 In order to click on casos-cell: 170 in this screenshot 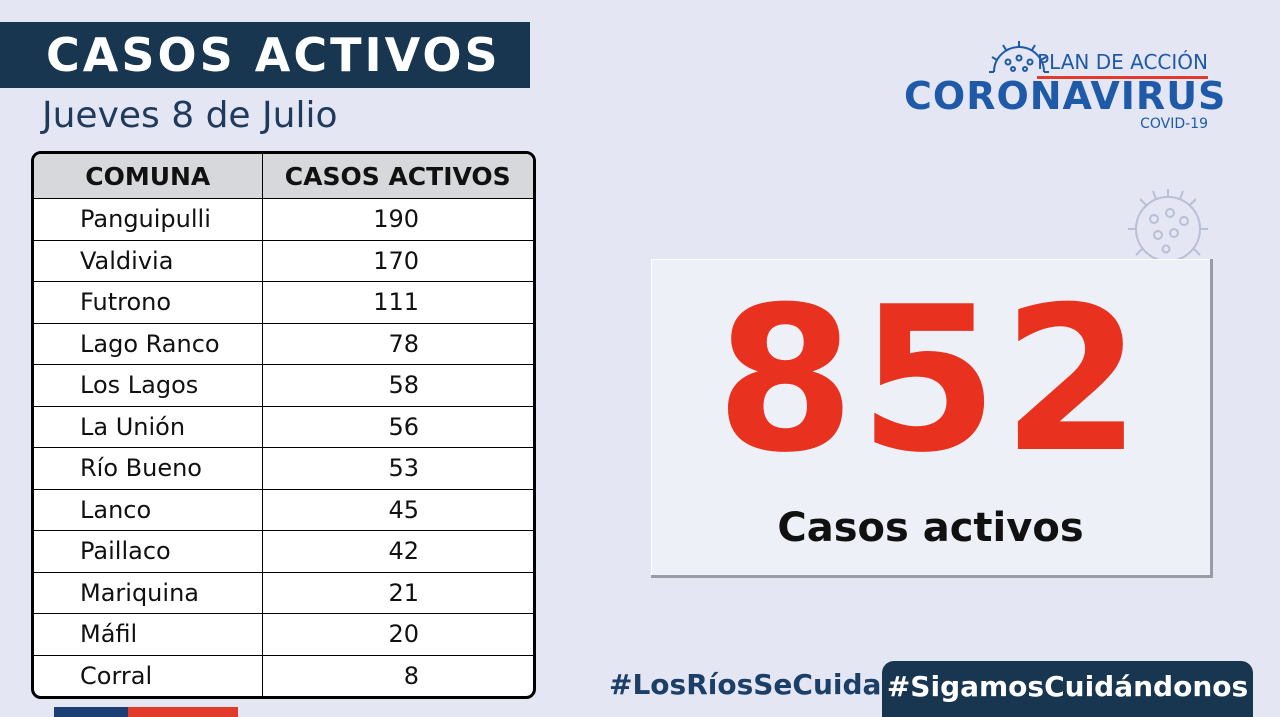, I will do `click(397, 260)`.